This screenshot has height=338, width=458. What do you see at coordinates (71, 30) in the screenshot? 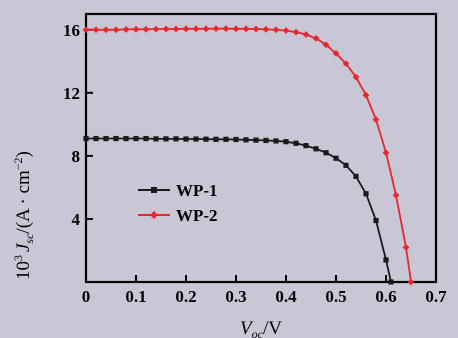
I see `y-tick-label-3: 16` at bounding box center [71, 30].